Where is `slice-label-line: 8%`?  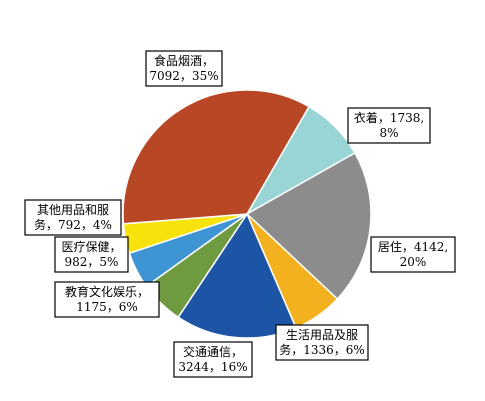 slice-label-line: 8% is located at coordinates (388, 133).